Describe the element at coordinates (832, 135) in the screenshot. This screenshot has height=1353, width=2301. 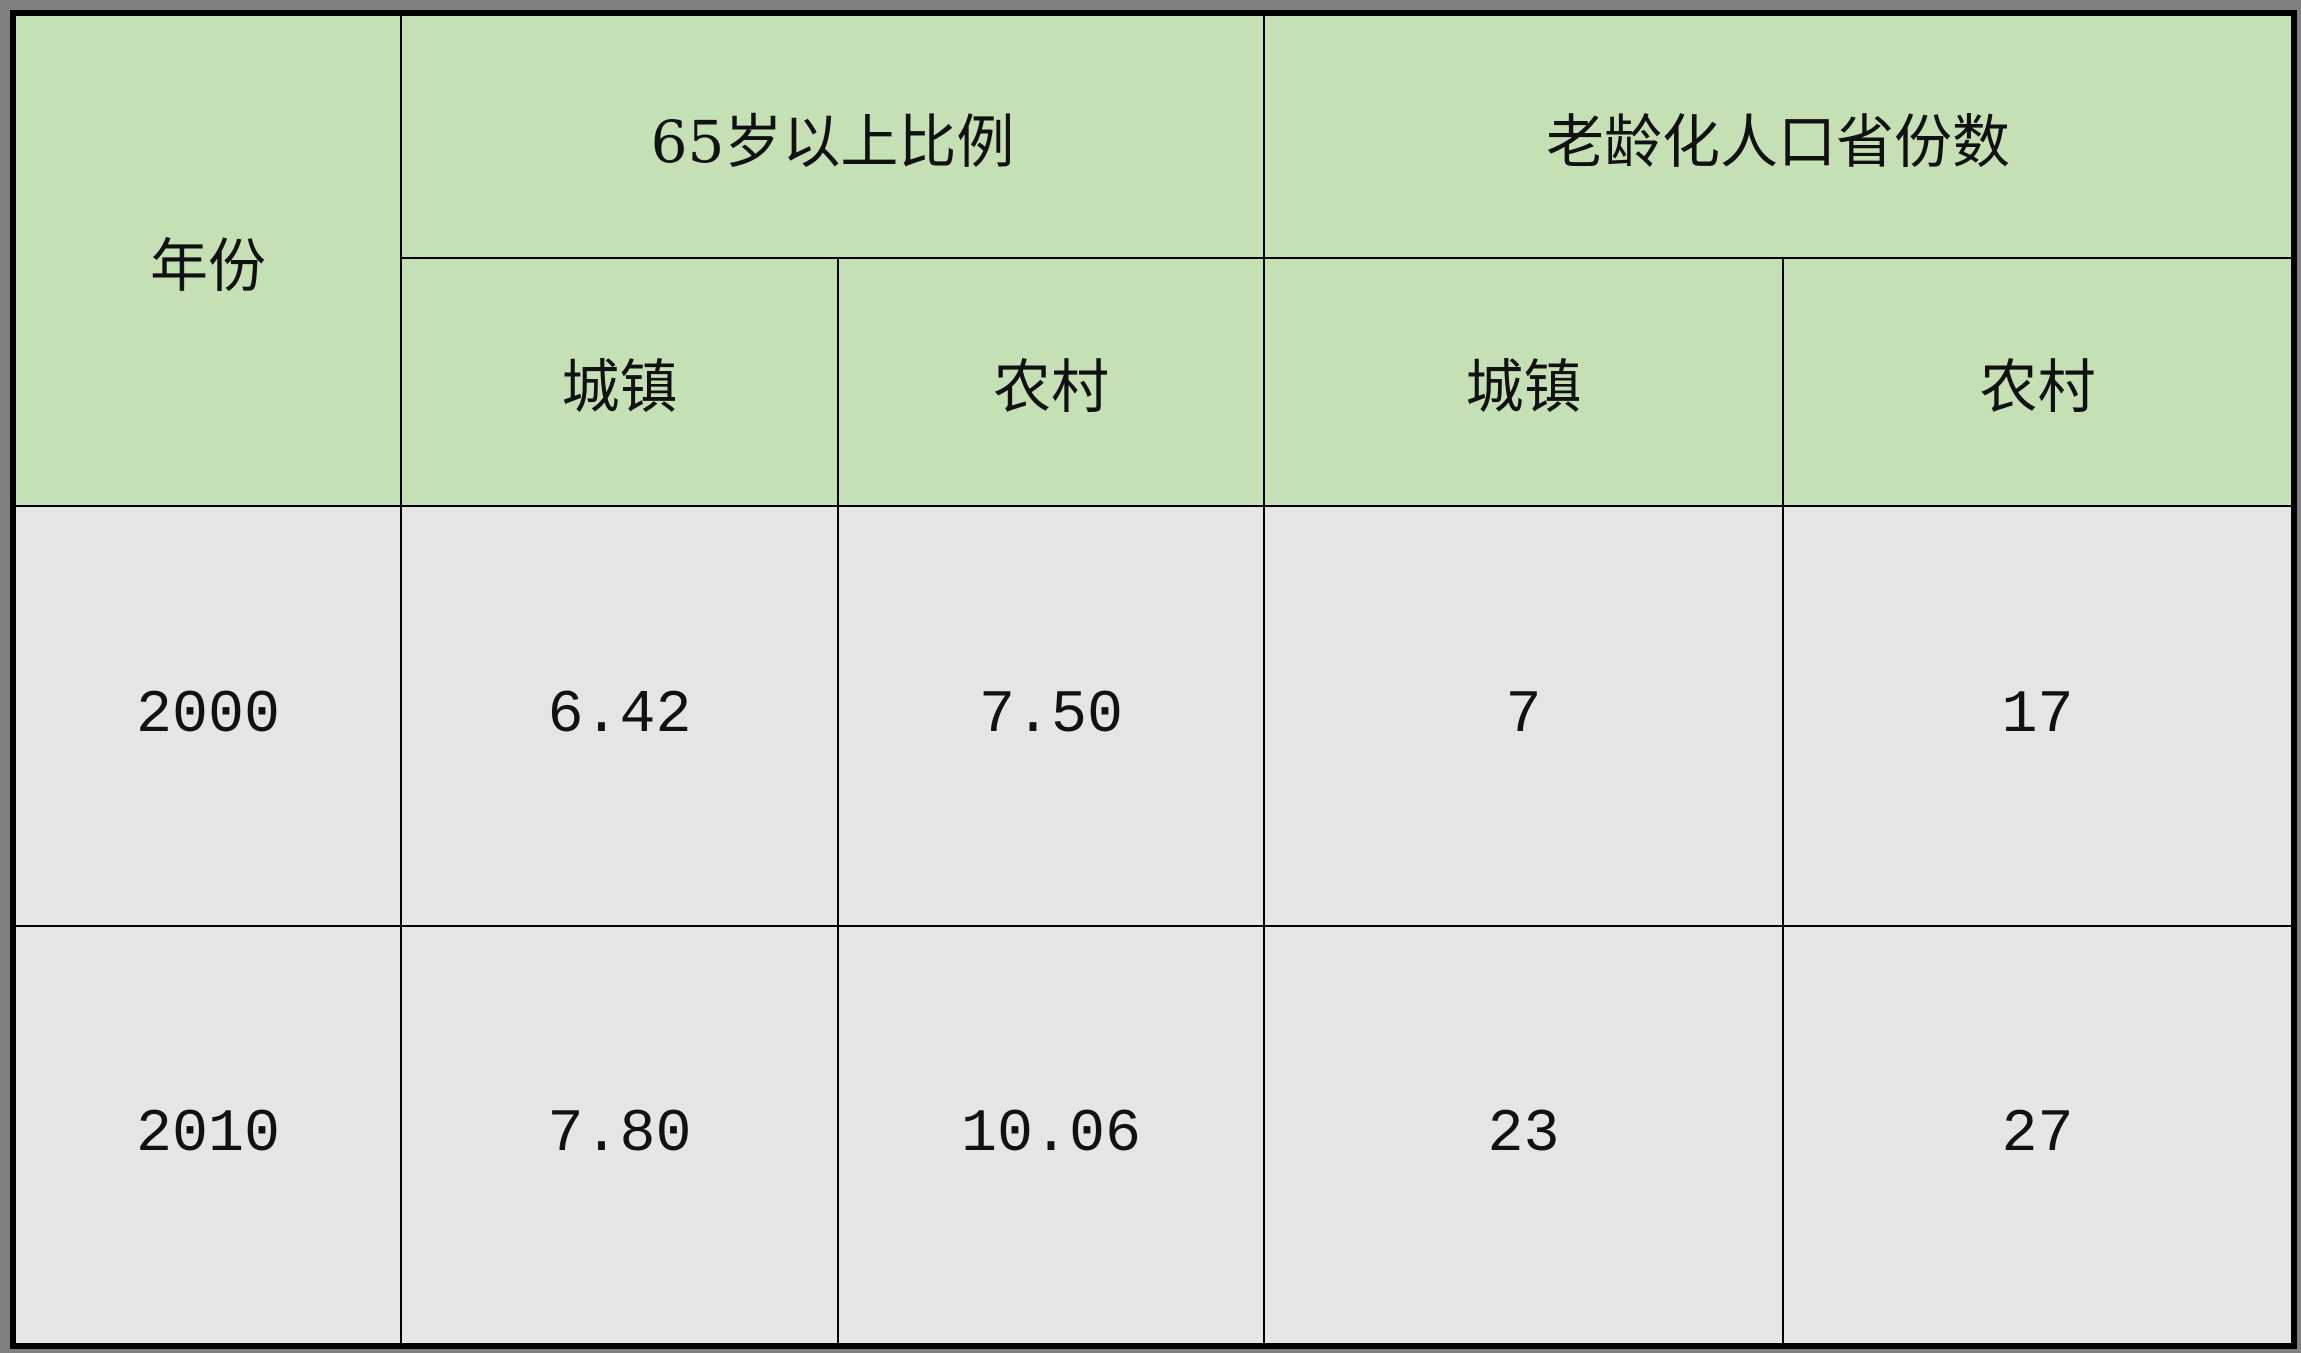
I see `header-ratio-65plus: 65岁以上比例` at that location.